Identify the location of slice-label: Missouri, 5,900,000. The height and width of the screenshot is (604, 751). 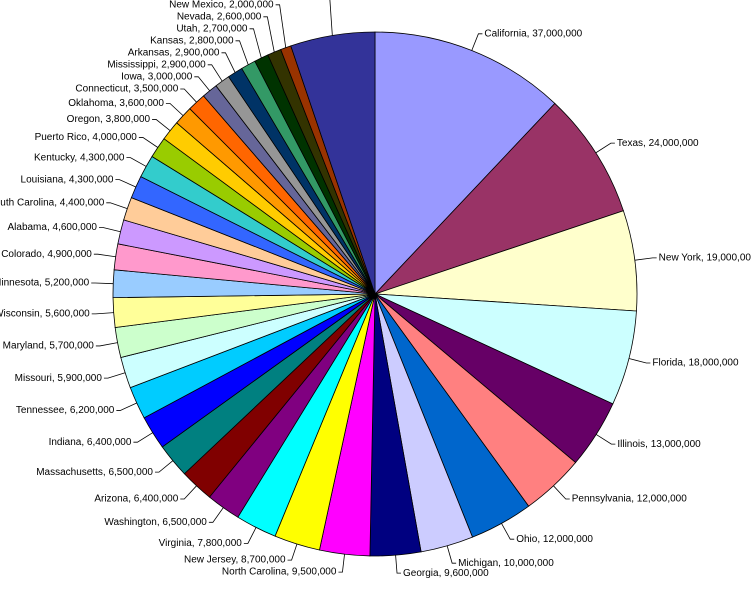
(59, 378).